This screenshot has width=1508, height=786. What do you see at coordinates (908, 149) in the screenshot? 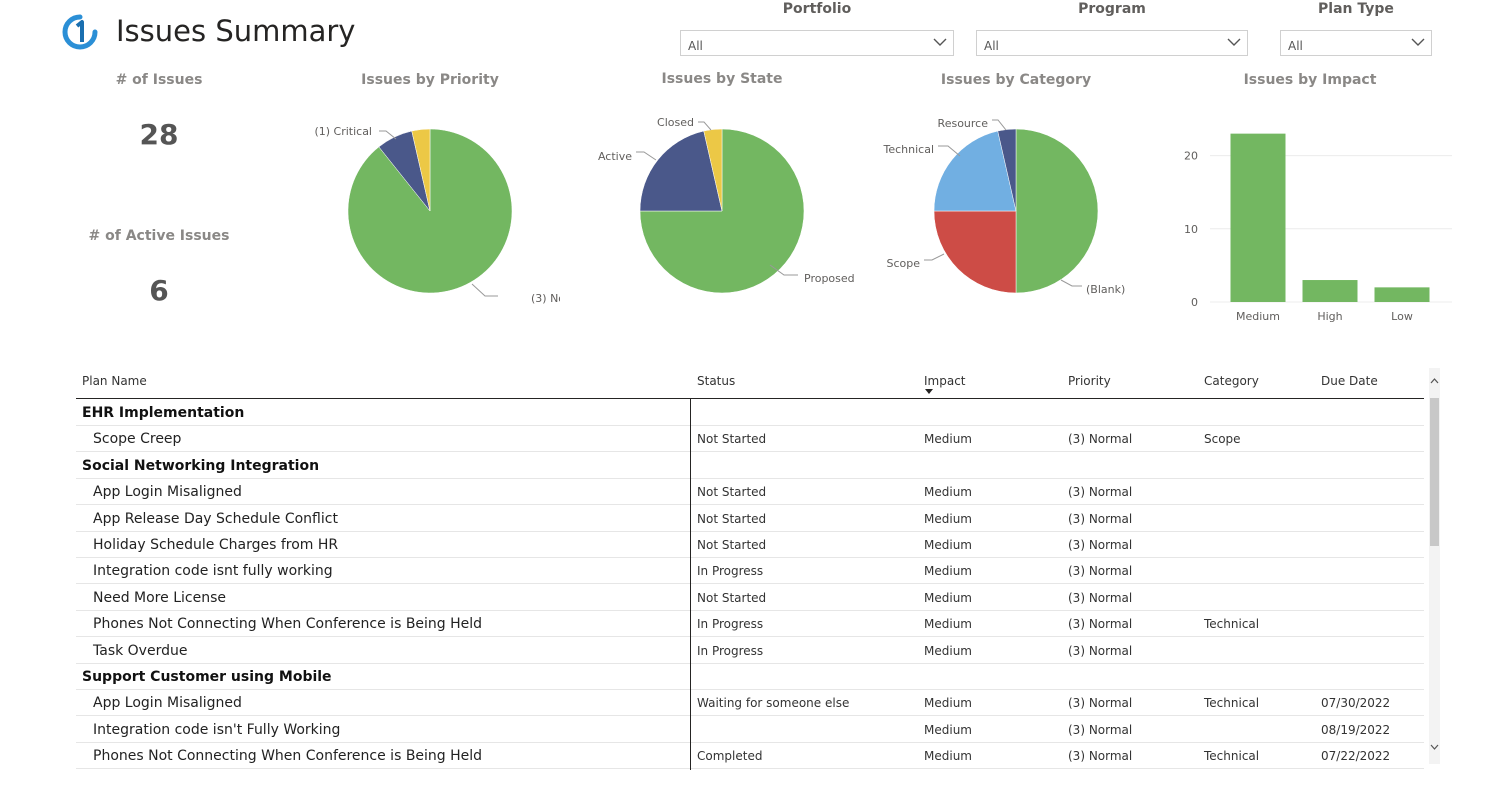
I see `slice-label: Technical` at bounding box center [908, 149].